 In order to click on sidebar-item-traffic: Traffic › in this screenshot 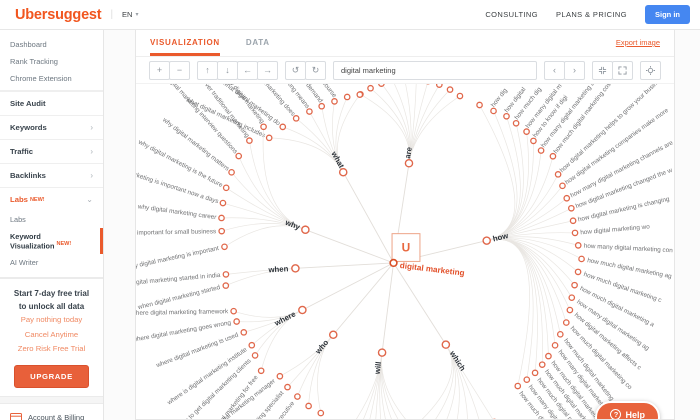, I will do `click(51, 151)`.